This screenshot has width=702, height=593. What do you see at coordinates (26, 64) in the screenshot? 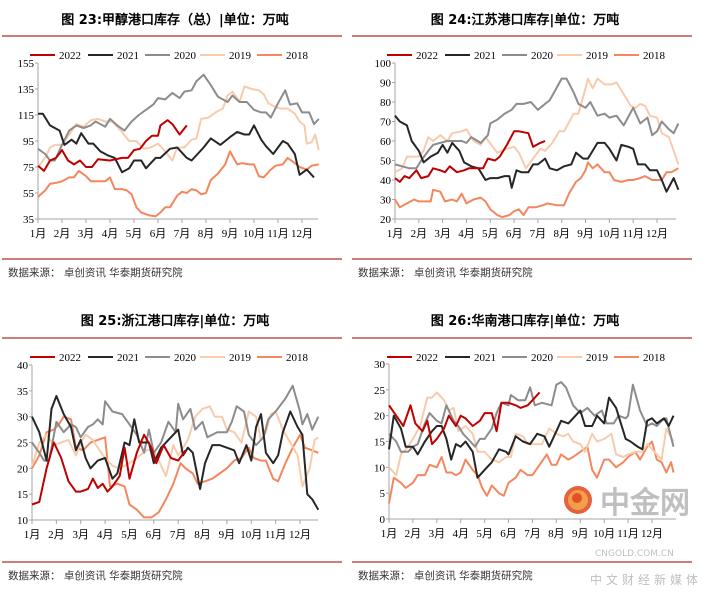
I see `y-tick-label: 155` at bounding box center [26, 64].